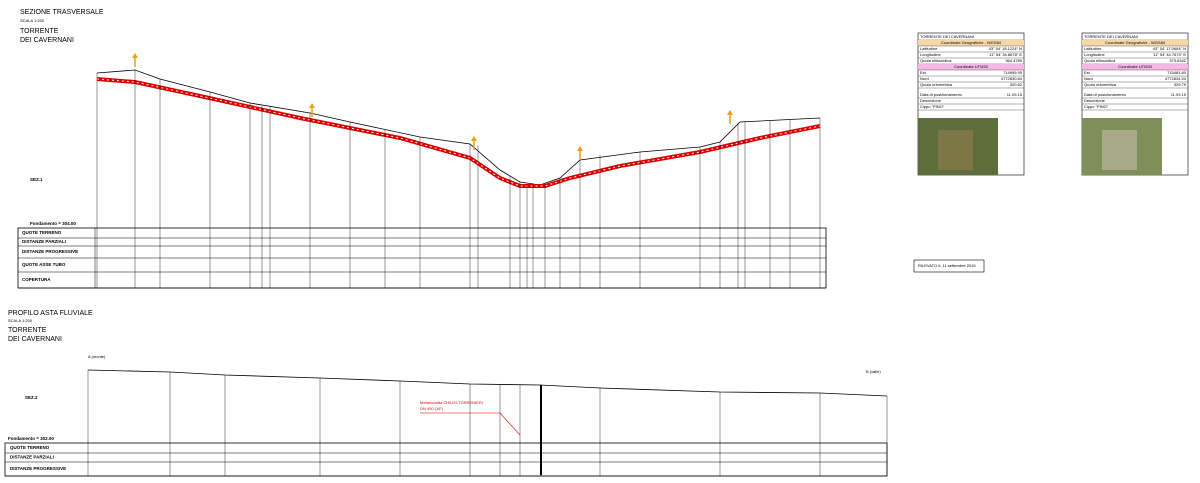 Image resolution: width=1200 pixels, height=483 pixels. What do you see at coordinates (44, 264) in the screenshot?
I see `row-label: QUOTE ASSE TUBO` at bounding box center [44, 264].